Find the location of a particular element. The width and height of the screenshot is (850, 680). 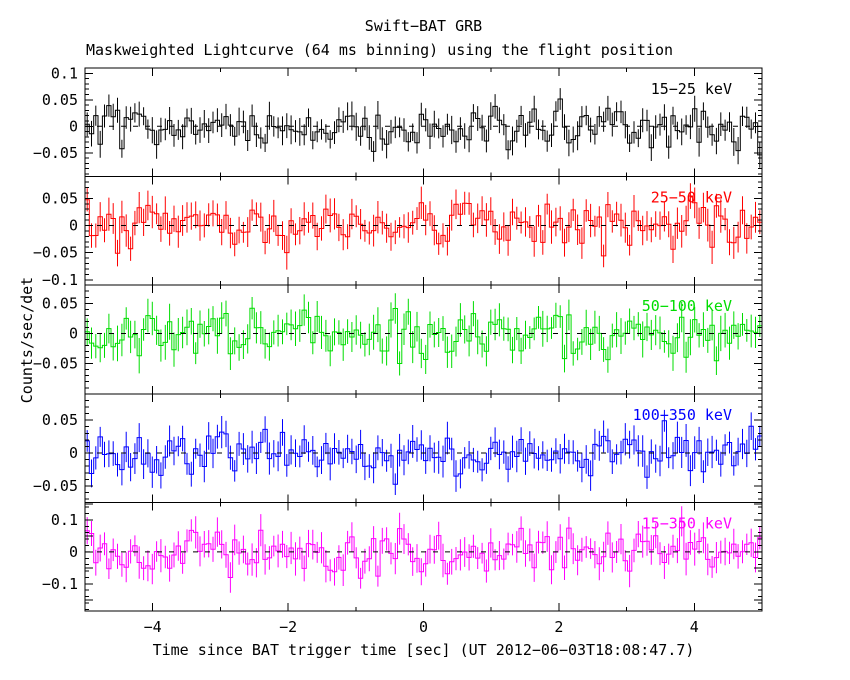

xtick-label: 2 is located at coordinates (558, 627).